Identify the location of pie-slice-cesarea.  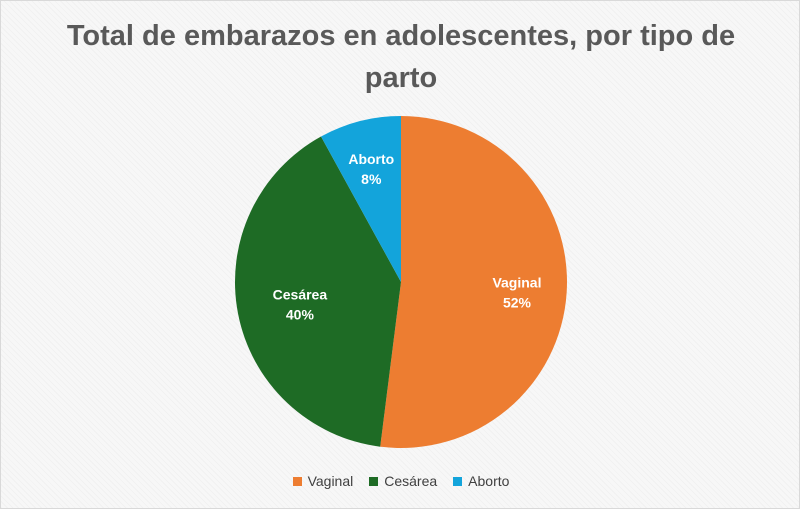
(317, 291).